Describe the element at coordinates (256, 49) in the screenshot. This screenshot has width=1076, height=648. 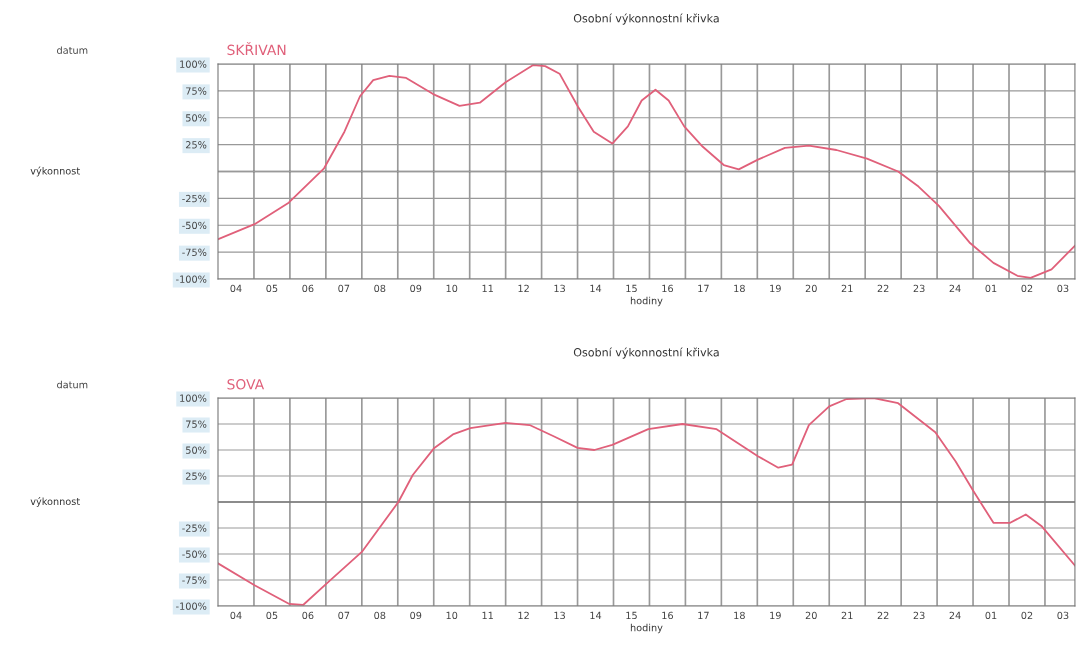
I see `chart-subtitle: SKŘIVAN` at that location.